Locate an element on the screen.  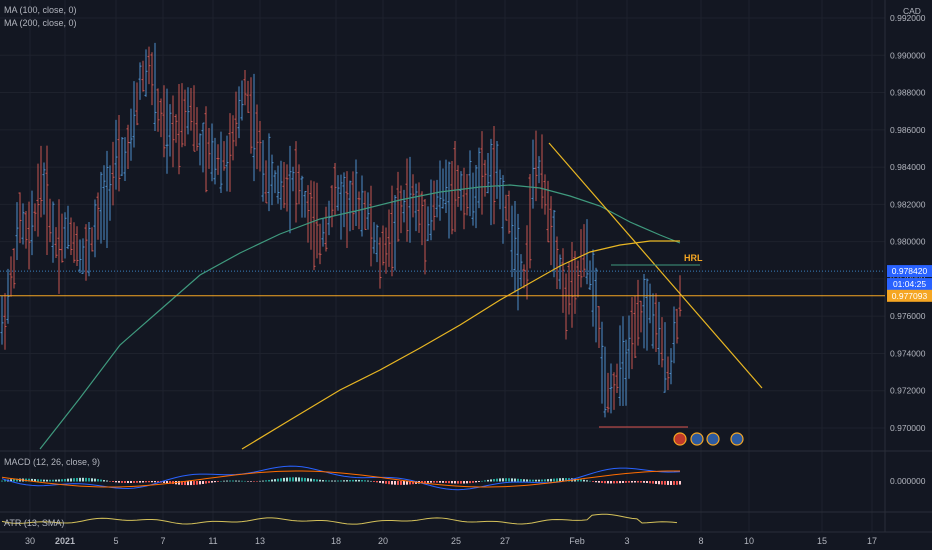
level-price-label-bg is located at coordinates (909, 295).